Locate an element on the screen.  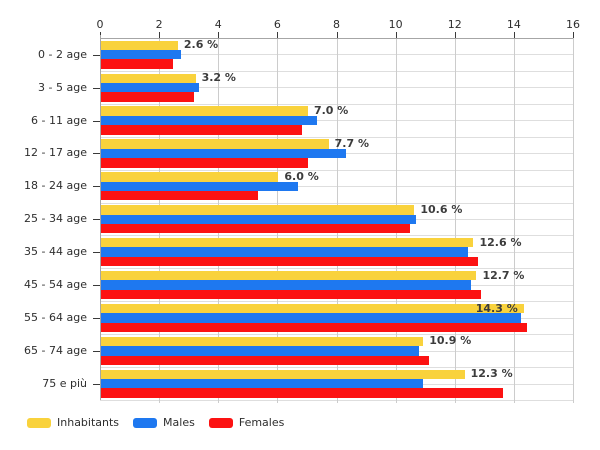
x-axis-tick-label: 14 is located at coordinates (513, 24).